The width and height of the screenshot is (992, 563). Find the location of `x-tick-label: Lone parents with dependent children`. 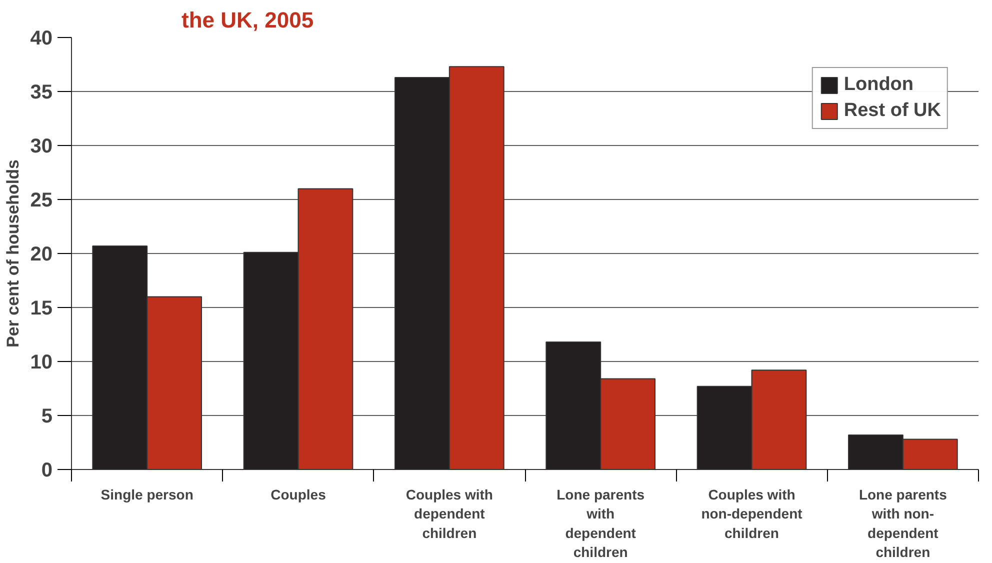

x-tick-label: Lone parents with dependent children is located at coordinates (600, 523).